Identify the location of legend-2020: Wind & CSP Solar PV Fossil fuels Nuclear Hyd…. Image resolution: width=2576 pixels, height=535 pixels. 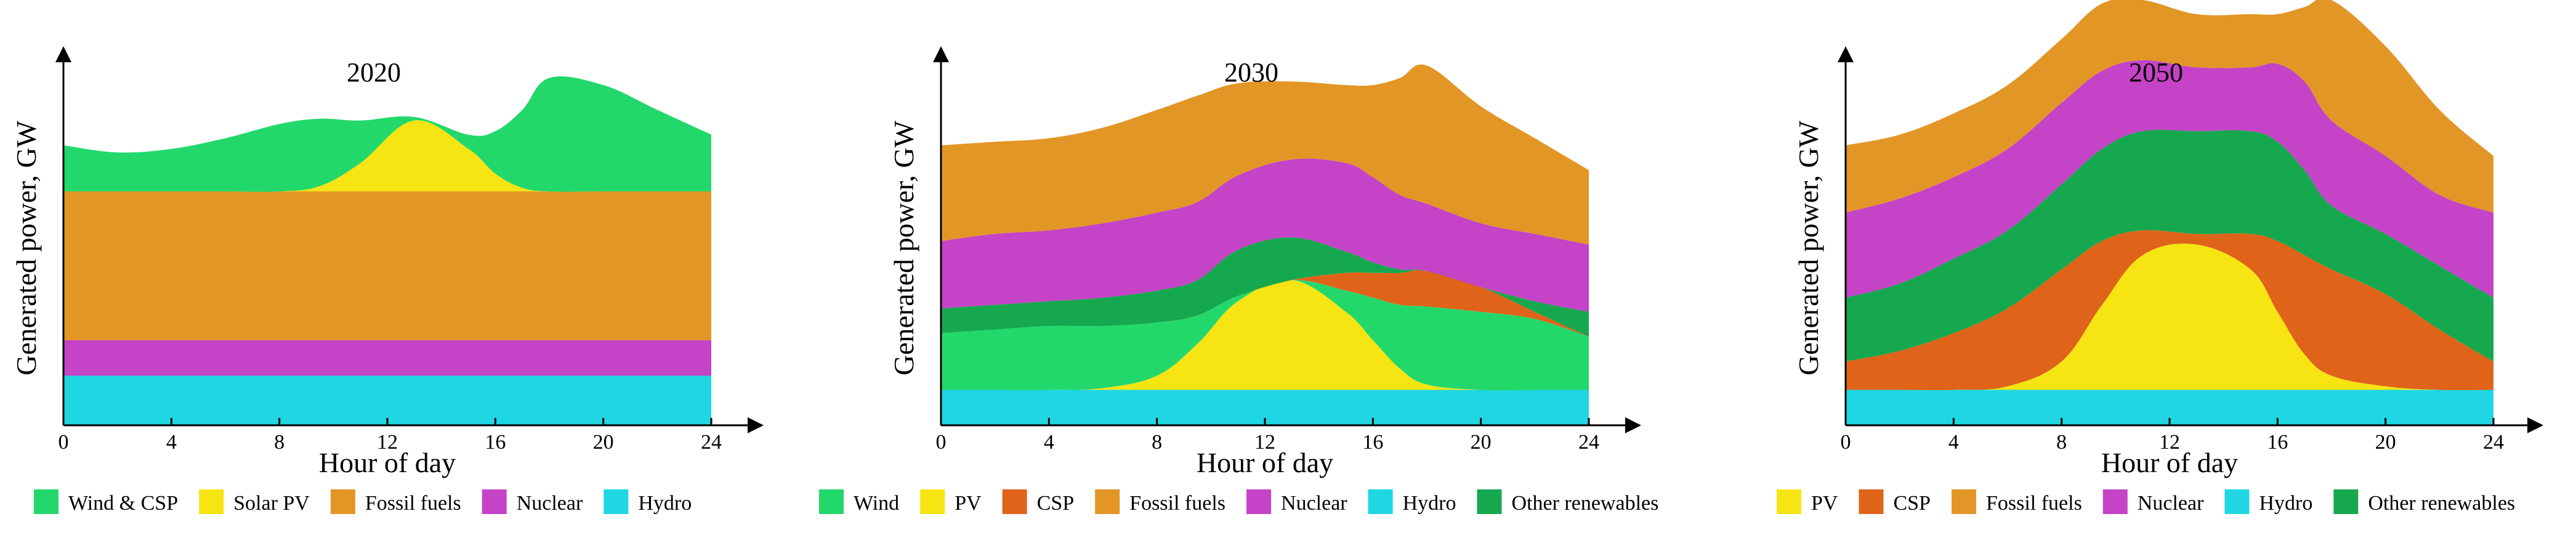
(363, 502).